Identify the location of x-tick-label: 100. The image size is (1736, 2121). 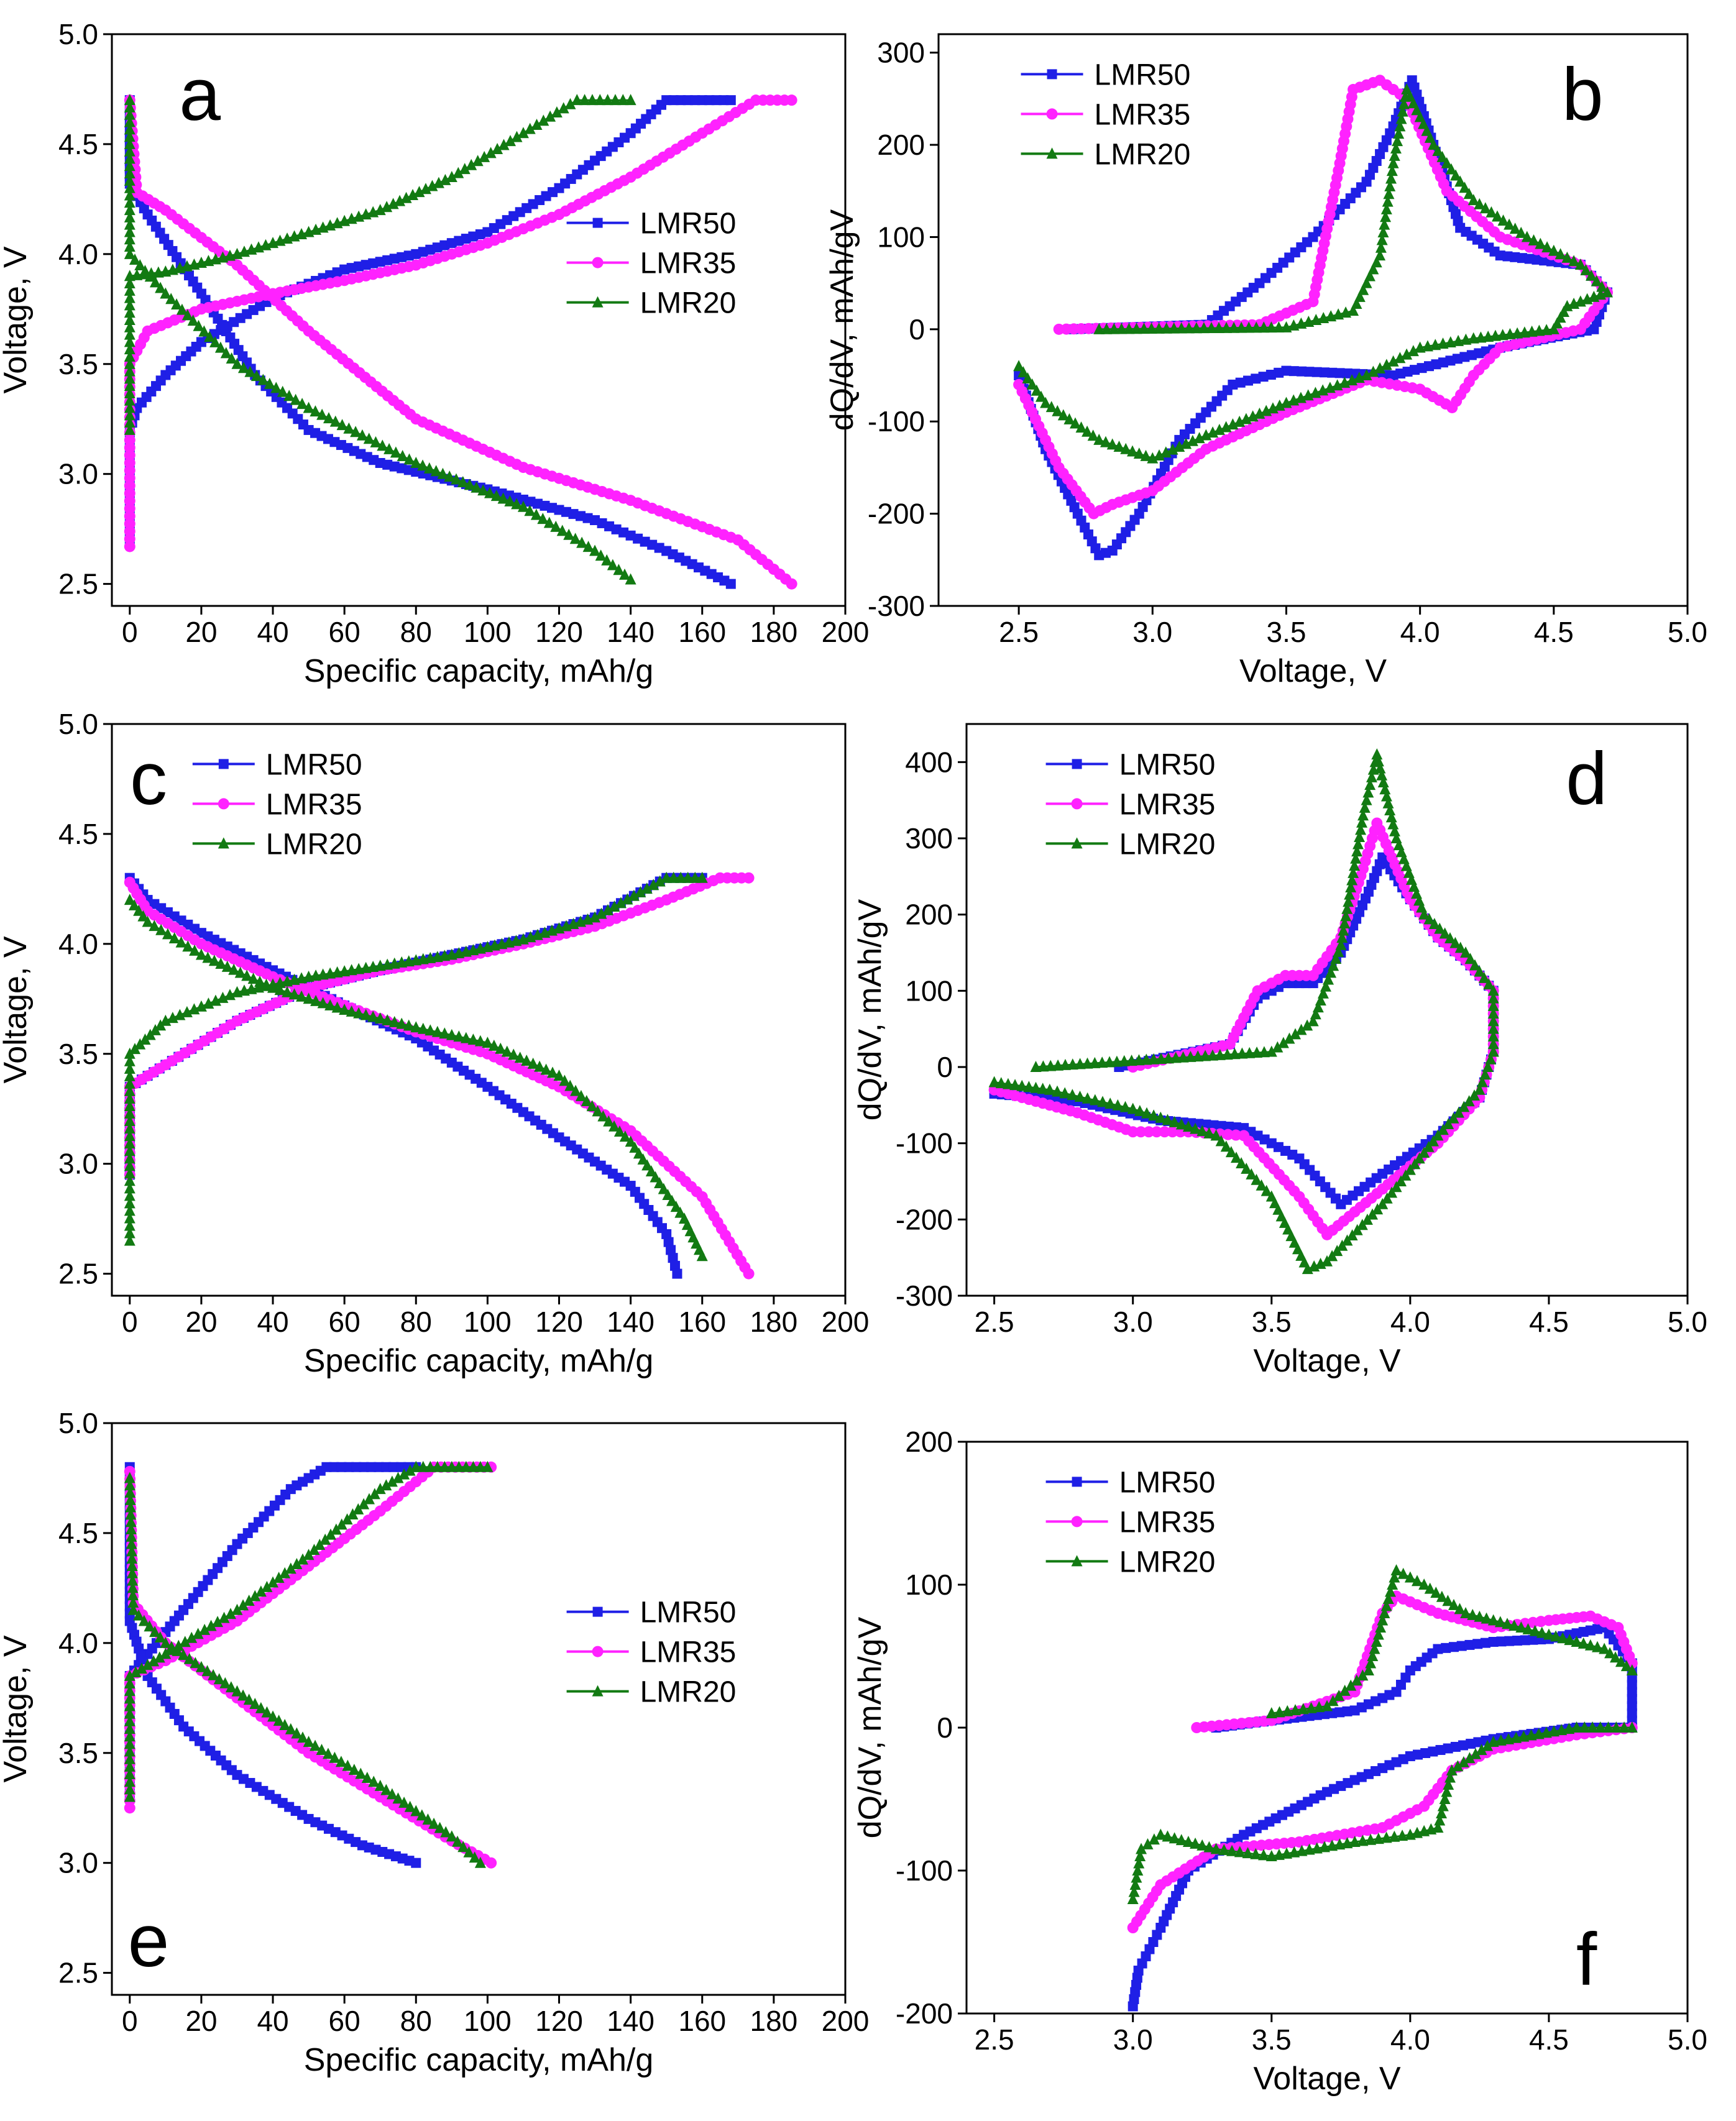
(488, 632).